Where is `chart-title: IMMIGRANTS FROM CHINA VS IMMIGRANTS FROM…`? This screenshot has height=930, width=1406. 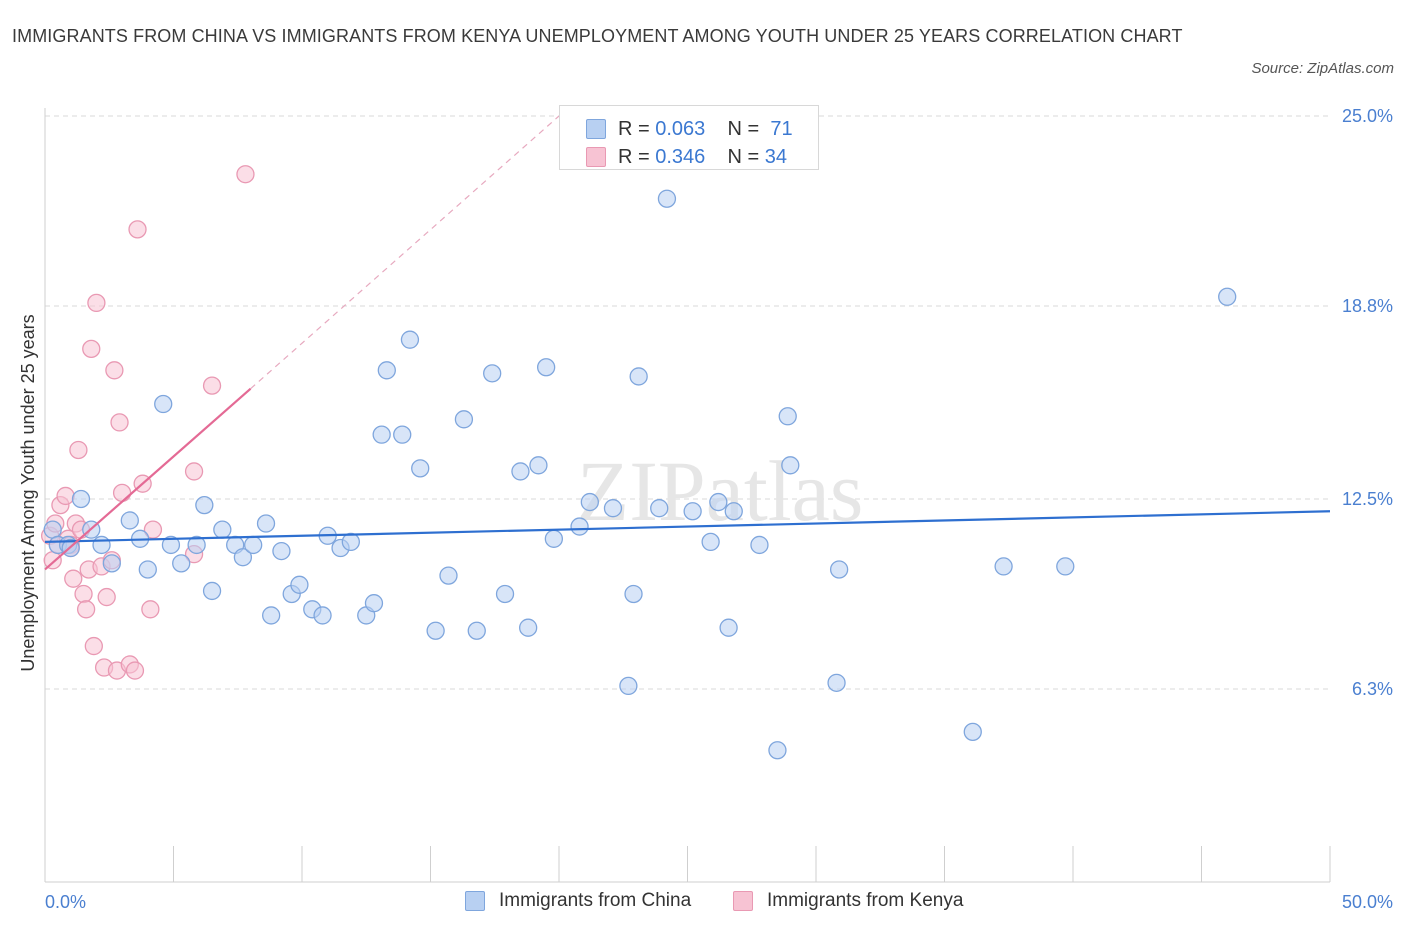 chart-title: IMMIGRANTS FROM CHINA VS IMMIGRANTS FROM… is located at coordinates (597, 36).